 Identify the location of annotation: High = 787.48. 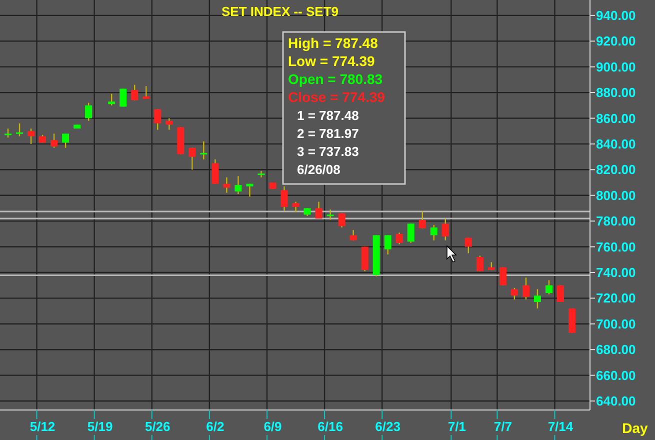
(333, 43).